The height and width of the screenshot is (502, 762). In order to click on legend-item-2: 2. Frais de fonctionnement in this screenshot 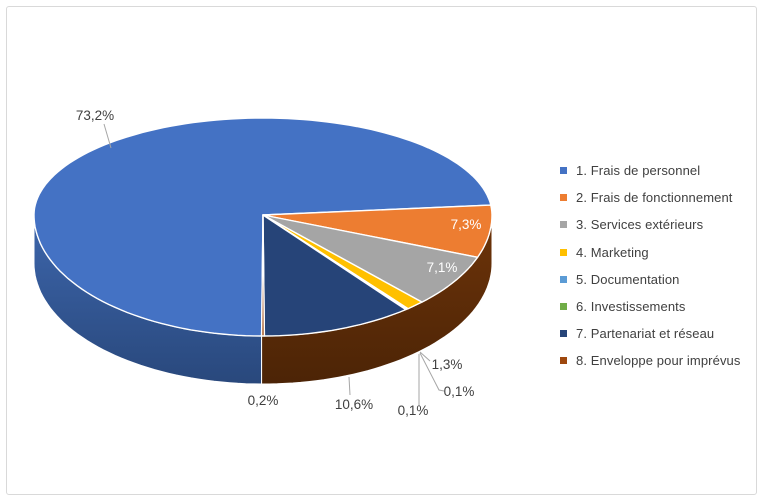, I will do `click(650, 197)`.